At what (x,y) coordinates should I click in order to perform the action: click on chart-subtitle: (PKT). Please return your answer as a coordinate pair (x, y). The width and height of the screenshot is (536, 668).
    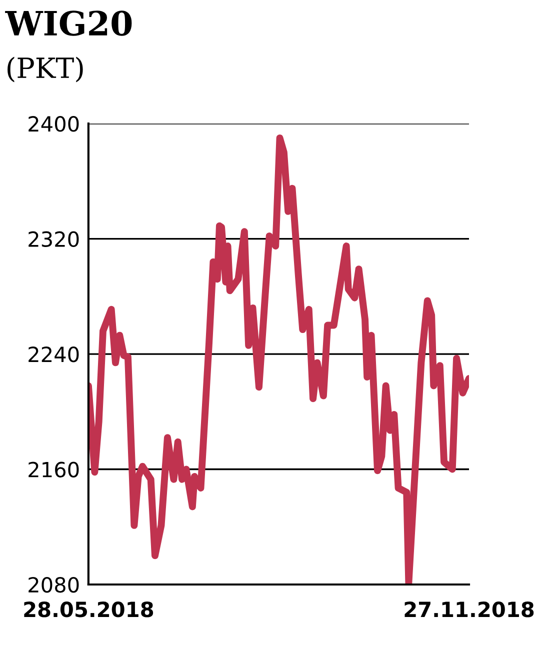
    Looking at the image, I should click on (45, 69).